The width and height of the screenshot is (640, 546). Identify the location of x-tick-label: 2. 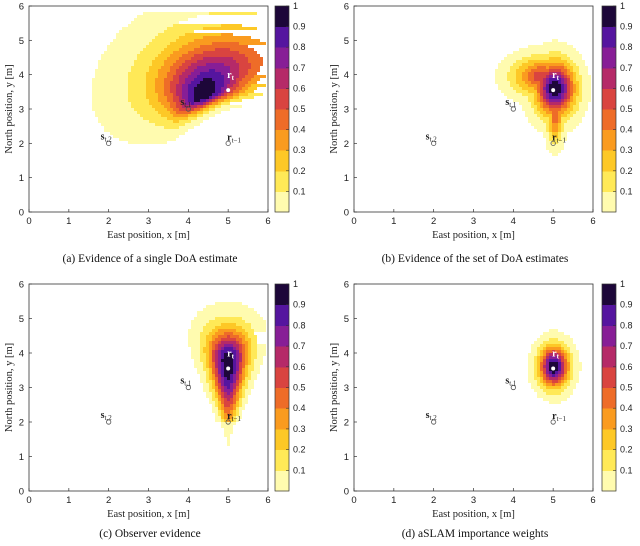
(433, 500).